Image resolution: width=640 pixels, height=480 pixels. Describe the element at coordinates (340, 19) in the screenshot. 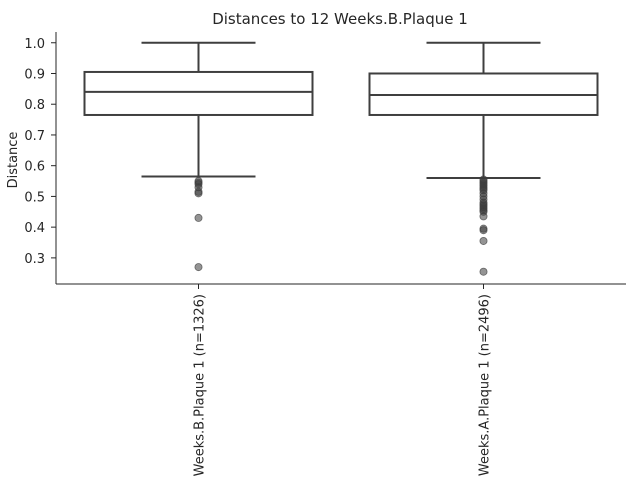

I see `chart-title: Distances to 12 Weeks.B.Plaque 1` at that location.